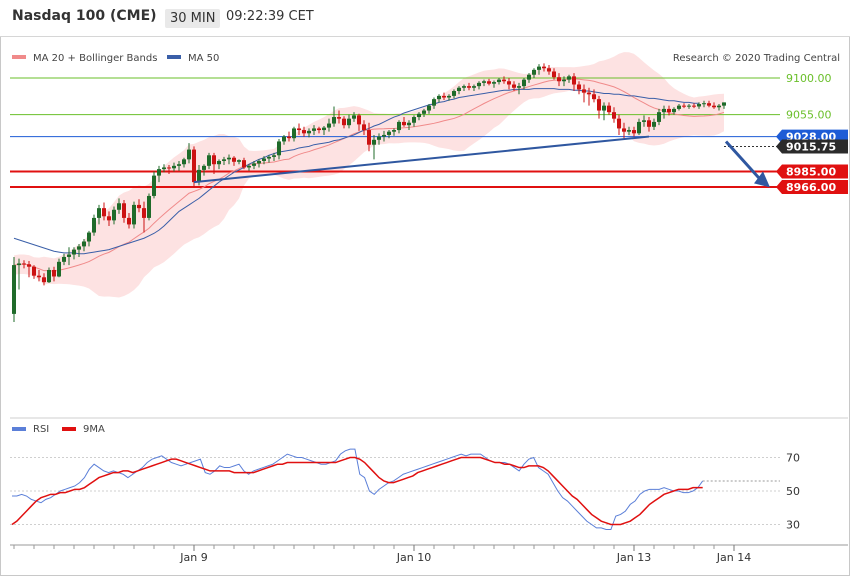 The height and width of the screenshot is (576, 850). Describe the element at coordinates (95, 58) in the screenshot. I see `legend-bb-label: MA 20 + Bollinger Bands` at that location.